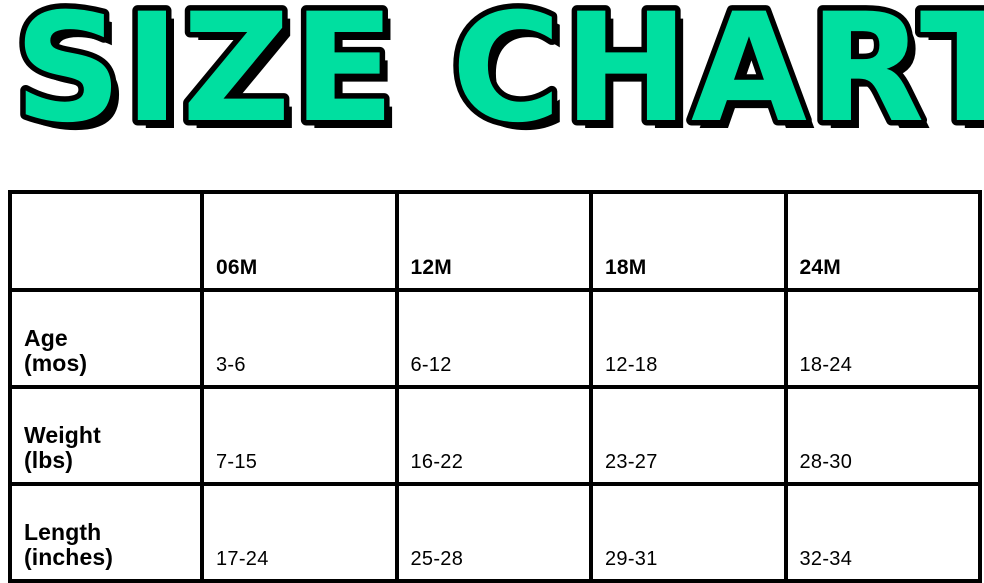 The height and width of the screenshot is (583, 984). Describe the element at coordinates (882, 241) in the screenshot. I see `column-header-24m: 24M` at that location.